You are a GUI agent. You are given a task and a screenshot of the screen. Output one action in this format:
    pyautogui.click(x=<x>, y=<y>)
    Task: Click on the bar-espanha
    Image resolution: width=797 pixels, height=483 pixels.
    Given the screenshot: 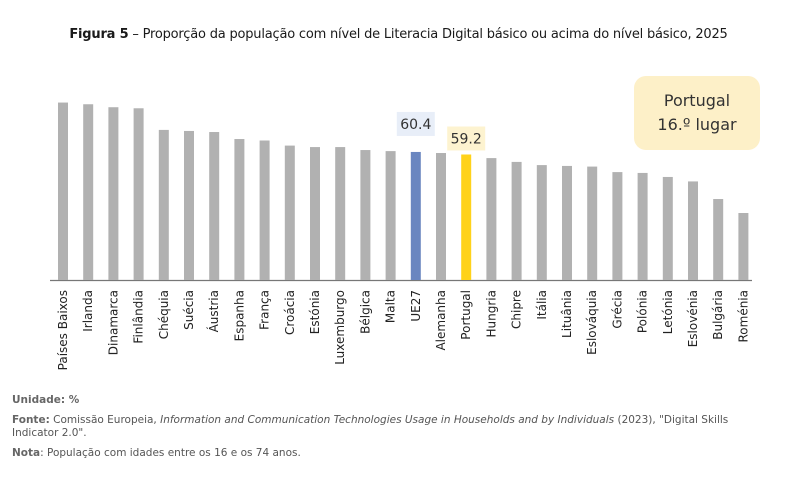 What is the action you would take?
    pyautogui.click(x=239, y=209)
    